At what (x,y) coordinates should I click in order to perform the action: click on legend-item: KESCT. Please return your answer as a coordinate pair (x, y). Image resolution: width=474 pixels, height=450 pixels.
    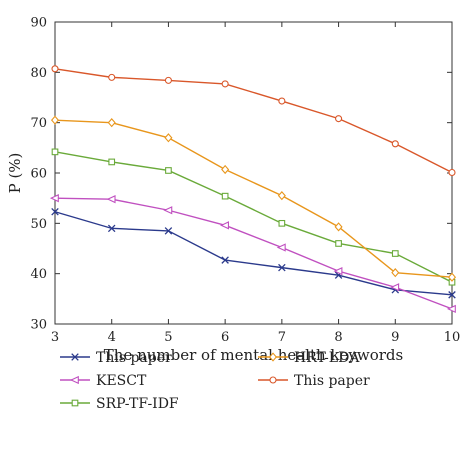
    Looking at the image, I should click on (103, 381).